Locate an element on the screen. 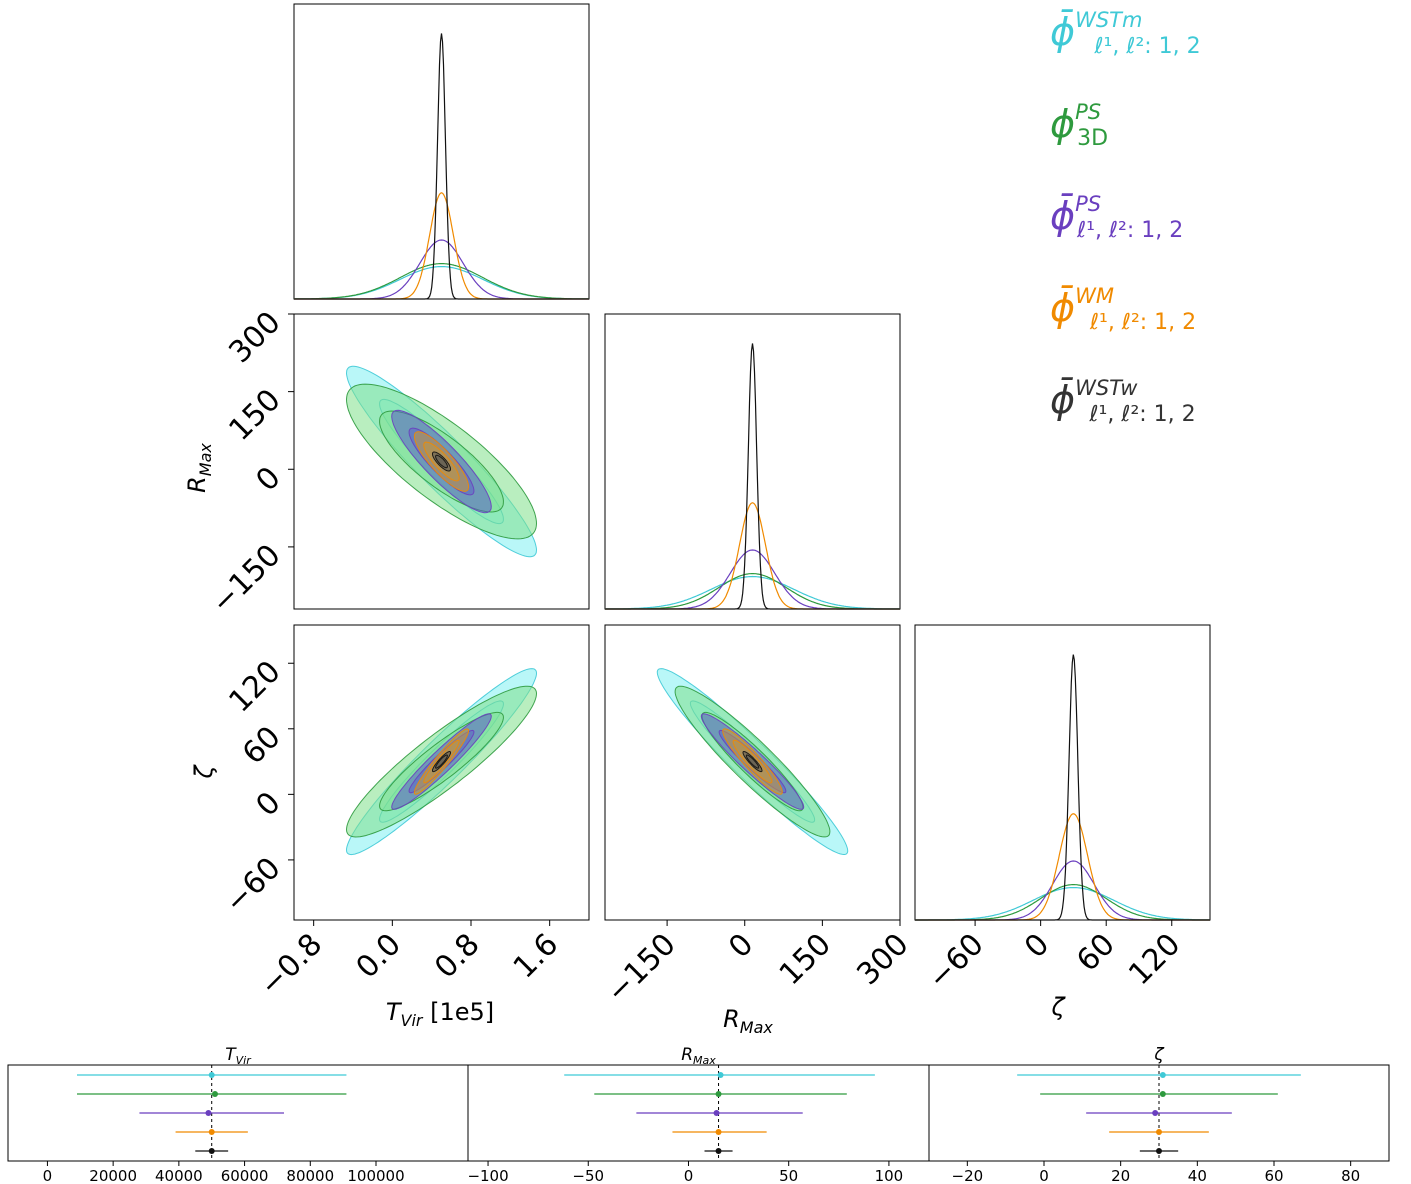 The height and width of the screenshot is (1184, 1411). legend-entry-ps: ϕ̄PSℓ¹, ℓ²: 1, 2 is located at coordinates (1117, 217).